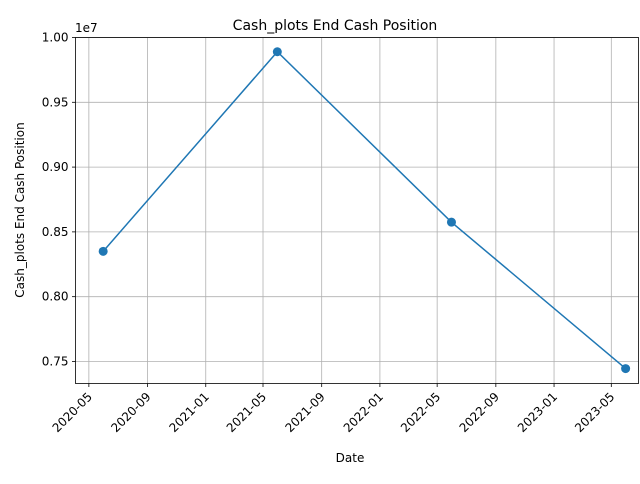 This screenshot has width=640, height=484. I want to click on x-tick-label: 2021-01, so click(189, 412).